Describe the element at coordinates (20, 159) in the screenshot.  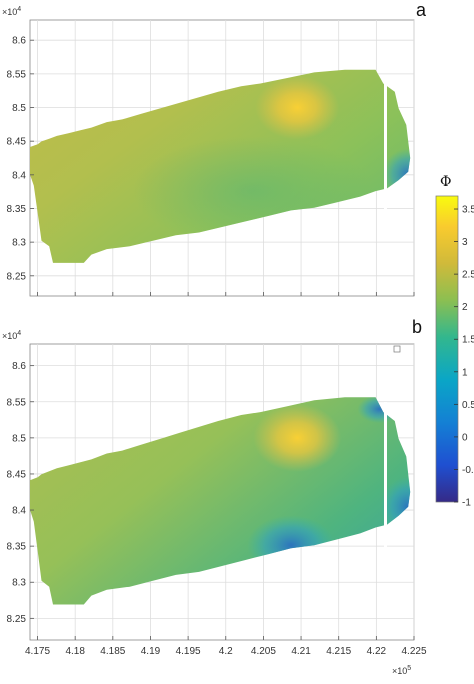
I see `y-axis-a: 8.25 8.3 8.35 8.4 8.45 8.5 8.55 8.6` at that location.